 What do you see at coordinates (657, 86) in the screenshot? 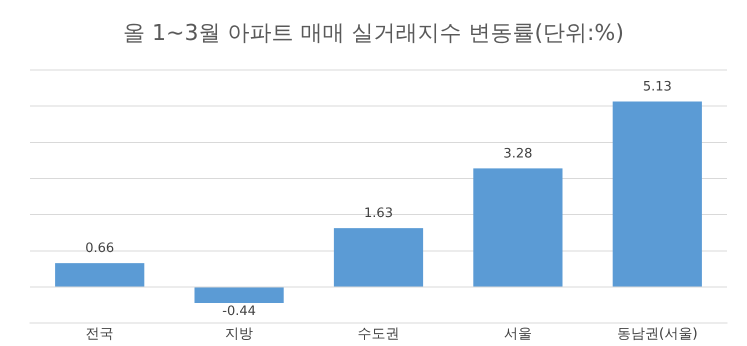
I see `data-label: 5.13` at bounding box center [657, 86].